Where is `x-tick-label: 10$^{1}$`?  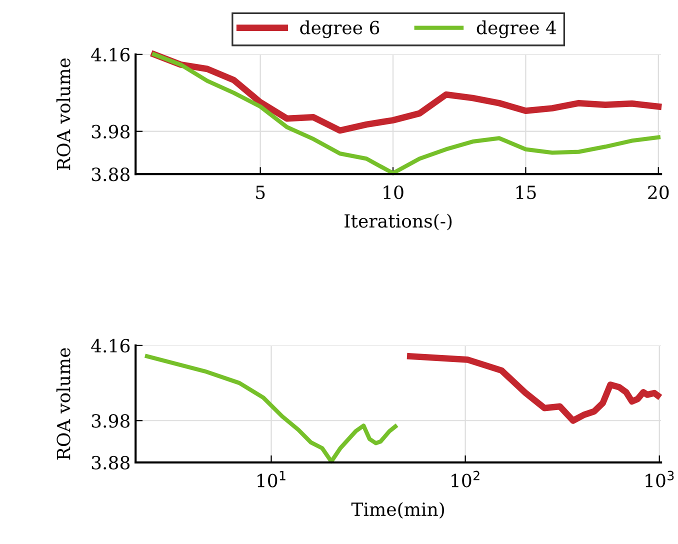 x-tick-label: 10$^{1}$ is located at coordinates (272, 479).